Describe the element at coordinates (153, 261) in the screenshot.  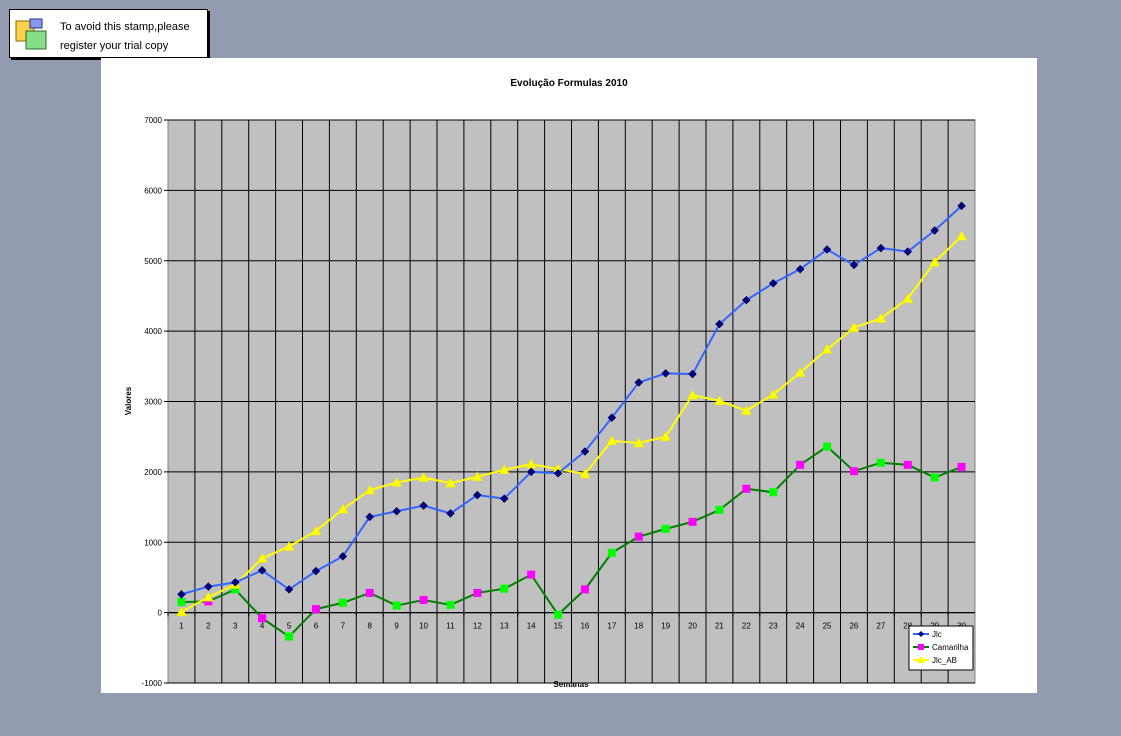
I see `y-tick-label: 5000` at that location.